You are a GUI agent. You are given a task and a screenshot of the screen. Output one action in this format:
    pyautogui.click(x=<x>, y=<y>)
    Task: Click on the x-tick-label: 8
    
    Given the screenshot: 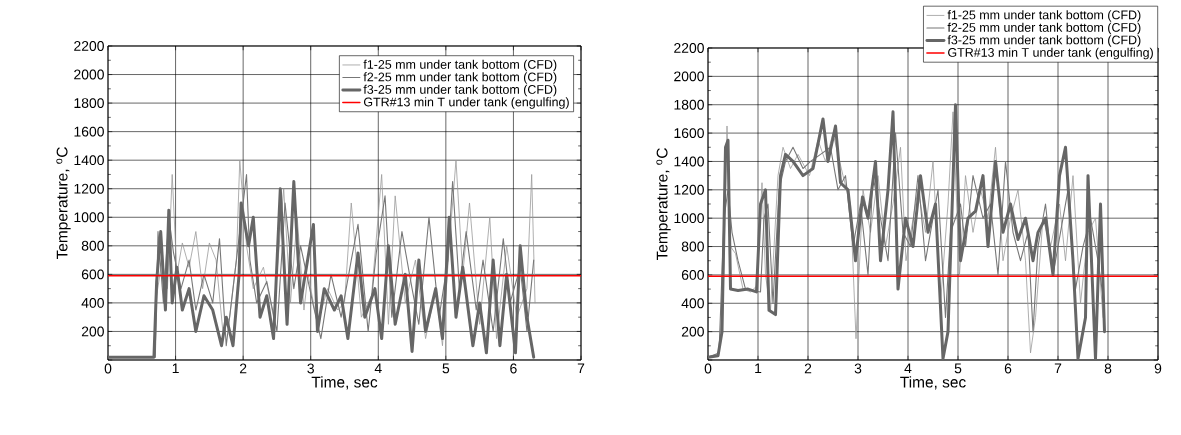 What is the action you would take?
    pyautogui.click(x=1108, y=368)
    